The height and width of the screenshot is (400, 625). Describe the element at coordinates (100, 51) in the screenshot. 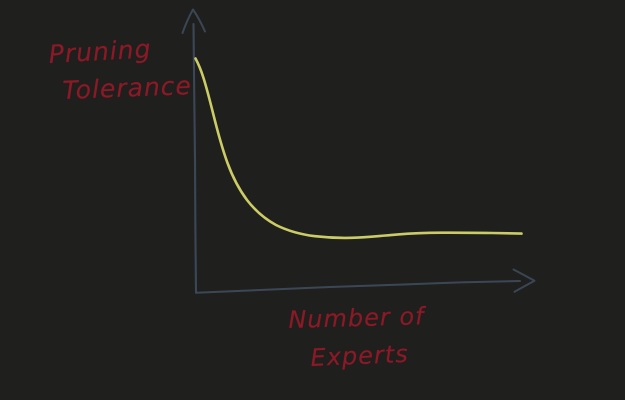

I see `y-axis-label-line-1: Pruning` at that location.